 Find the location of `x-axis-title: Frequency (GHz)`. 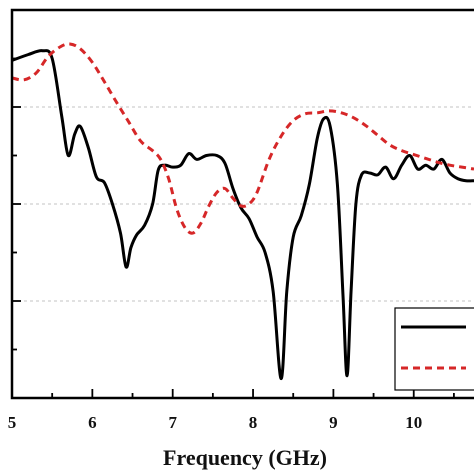

x-axis-title: Frequency (GHz) is located at coordinates (245, 457).